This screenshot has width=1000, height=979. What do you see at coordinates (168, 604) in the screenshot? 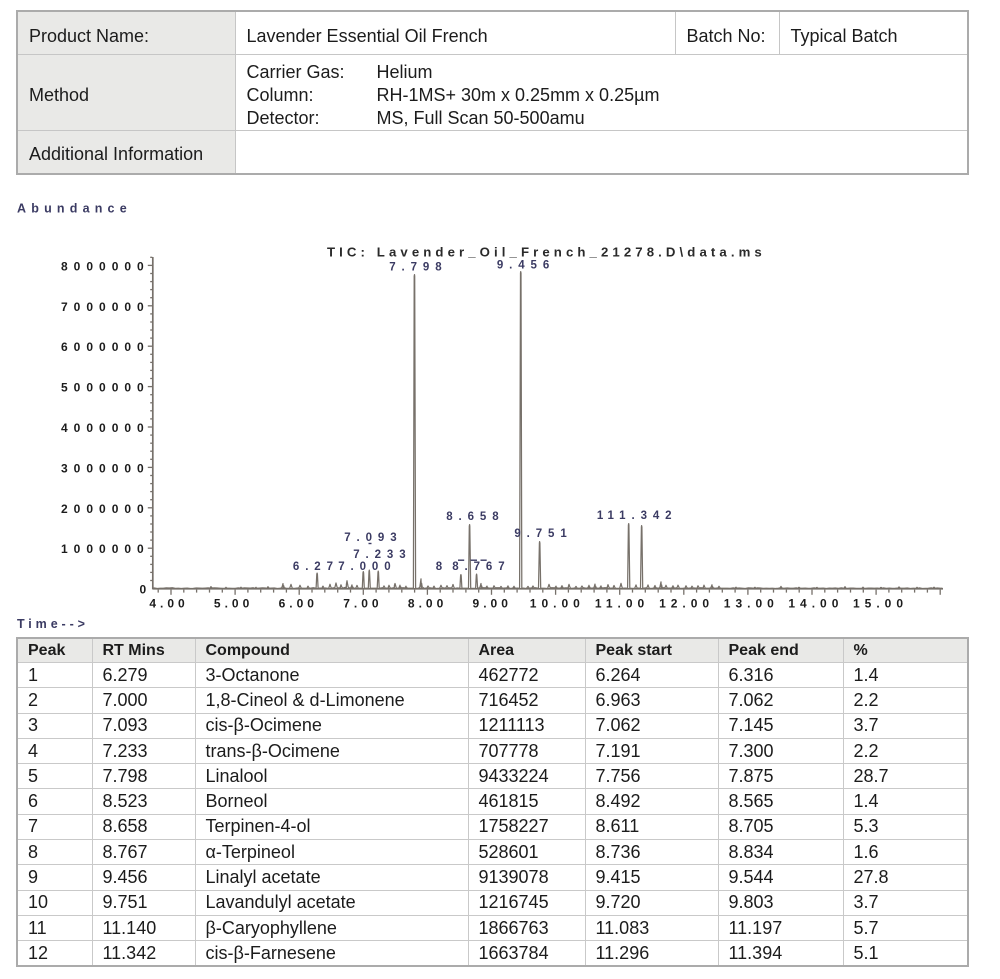
I see `svg-text: 4.00` at bounding box center [168, 604].